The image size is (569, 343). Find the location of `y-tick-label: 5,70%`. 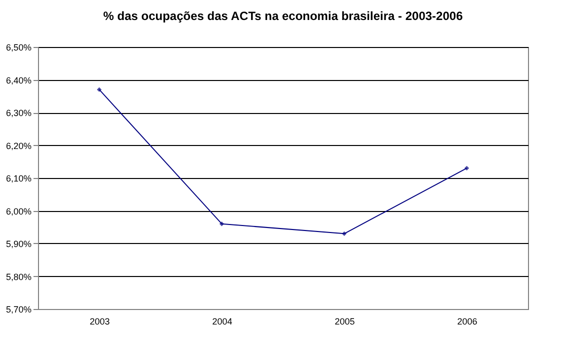

y-tick-label: 5,70% is located at coordinates (19, 309).